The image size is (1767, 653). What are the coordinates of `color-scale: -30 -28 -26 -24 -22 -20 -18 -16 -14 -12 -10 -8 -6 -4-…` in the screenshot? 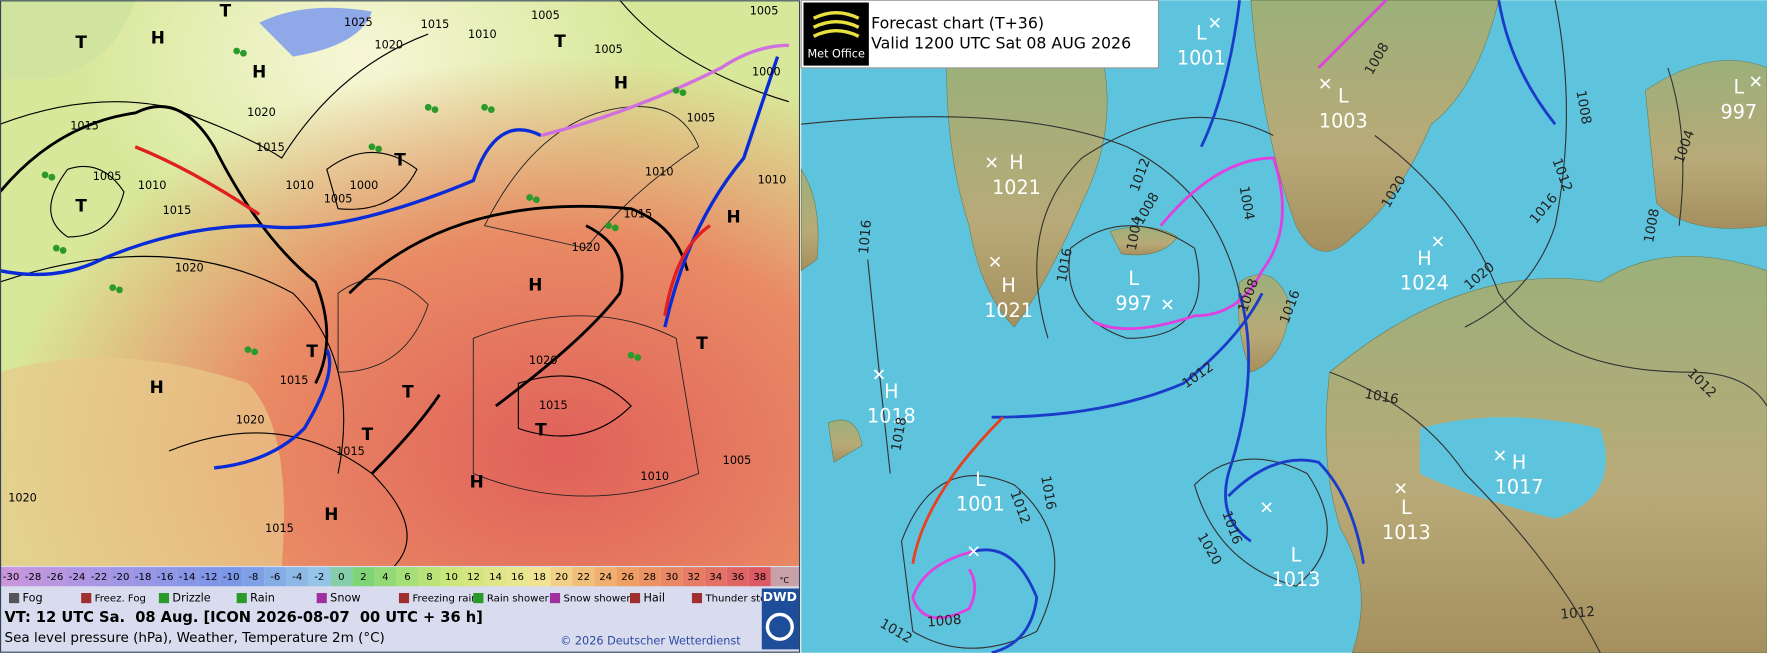 It's located at (400, 577).